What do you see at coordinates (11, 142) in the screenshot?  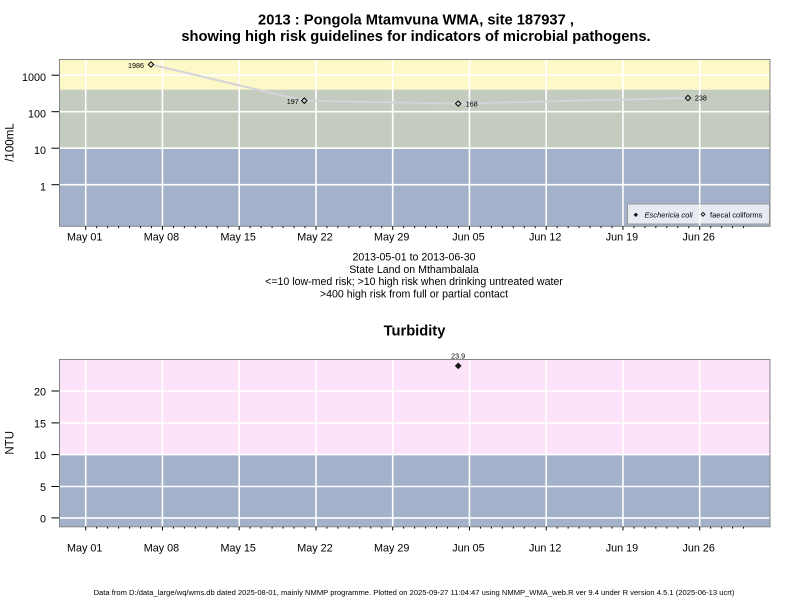 I see `svg-text: /100mL` at bounding box center [11, 142].